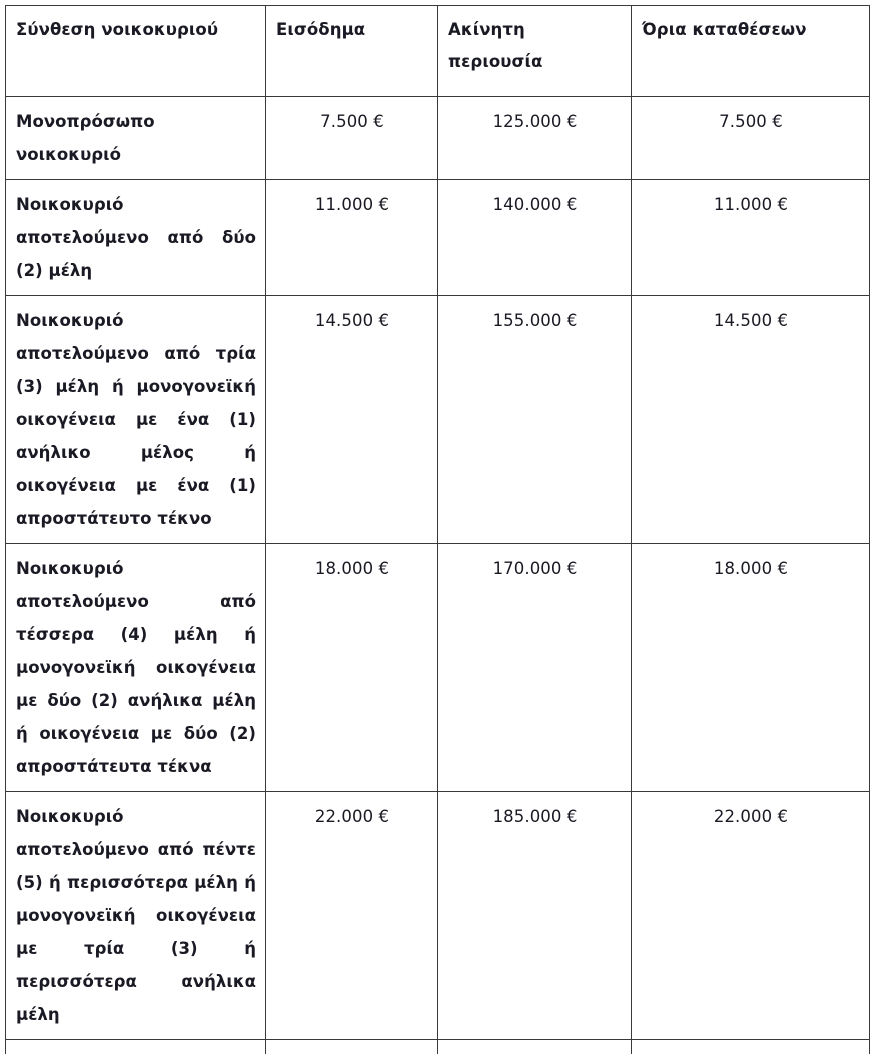 This screenshot has width=880, height=1054. Describe the element at coordinates (351, 915) in the screenshot. I see `cell-income: 22.000 €` at that location.